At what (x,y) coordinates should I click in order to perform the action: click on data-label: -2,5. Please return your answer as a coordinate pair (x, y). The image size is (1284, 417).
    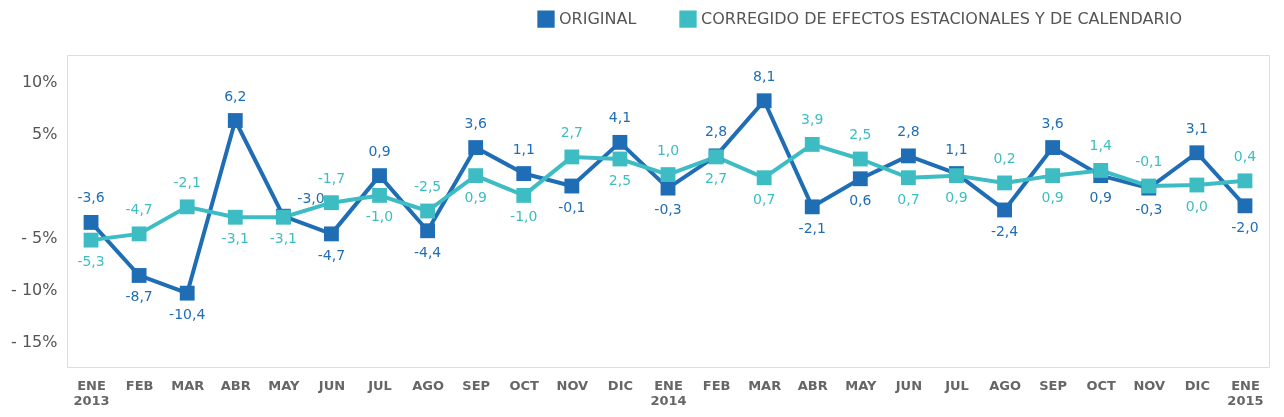
    Looking at the image, I should click on (427, 186).